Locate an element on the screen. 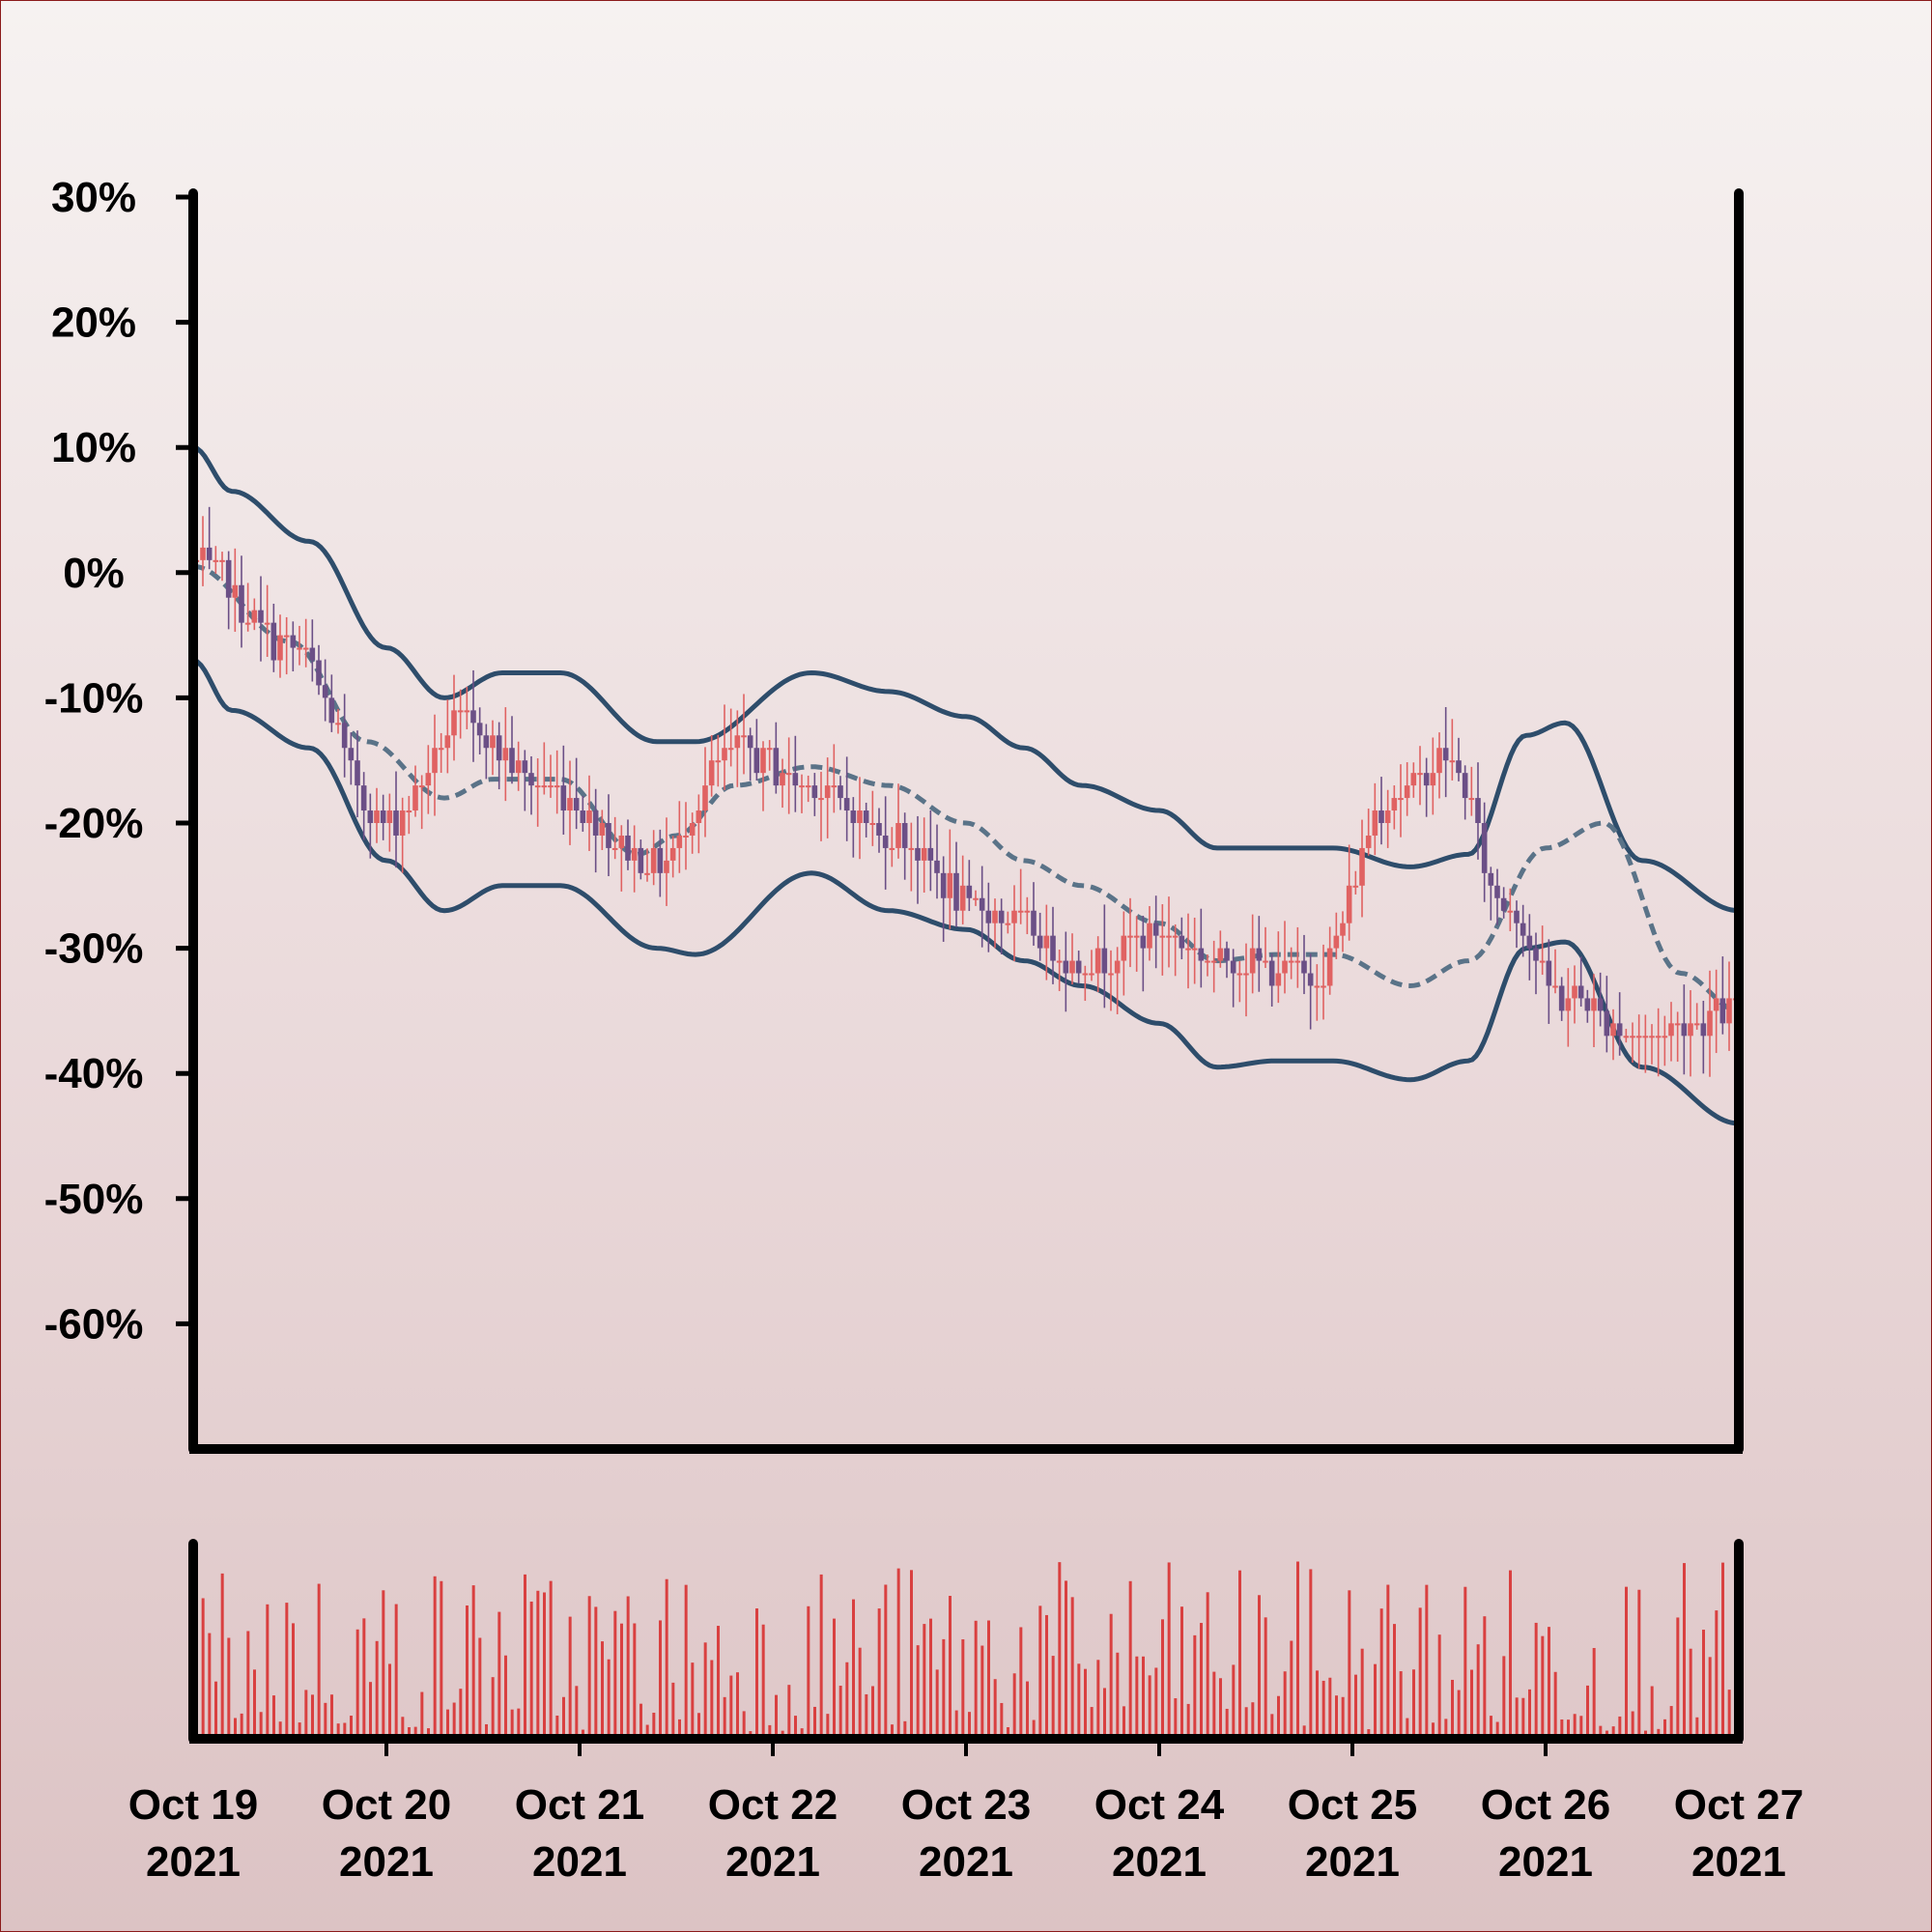  x-tick-label-month: Oct 24 is located at coordinates (1159, 1805).